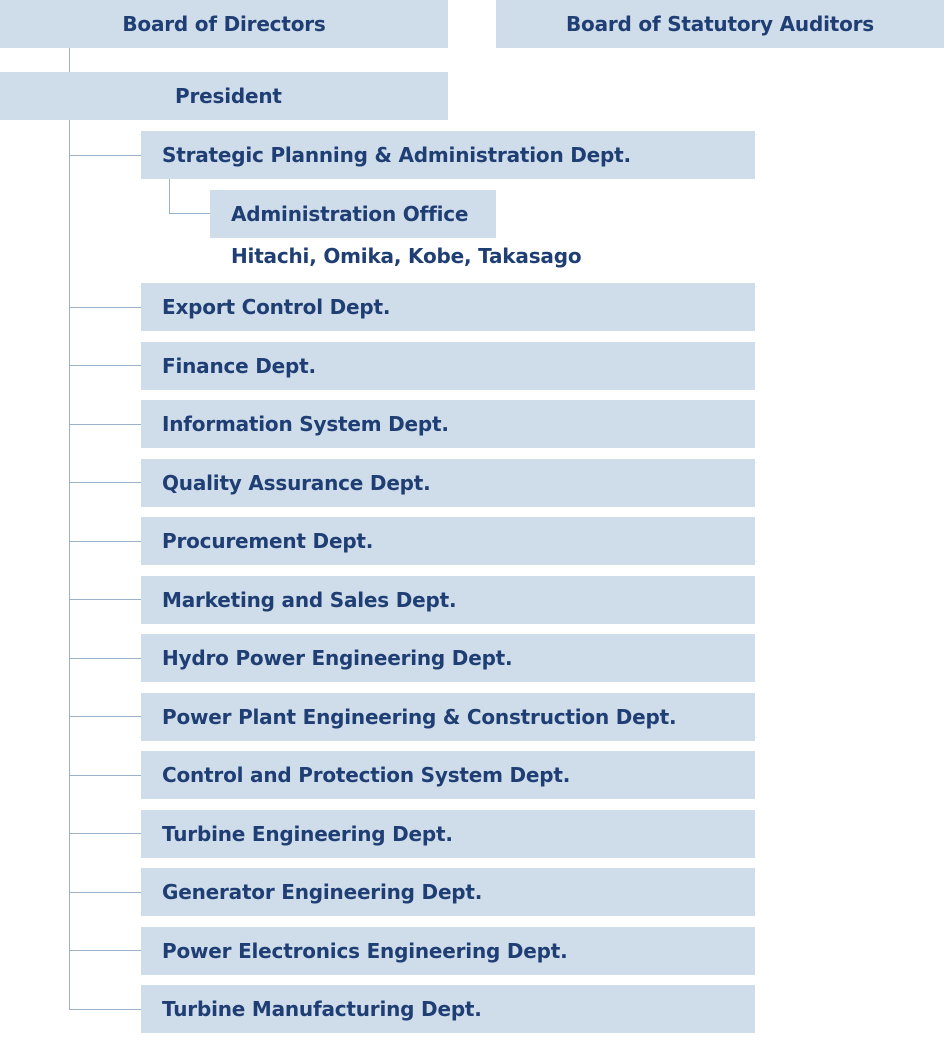  Describe the element at coordinates (189, 213) in the screenshot. I see `connector-admin-horizontal` at that location.